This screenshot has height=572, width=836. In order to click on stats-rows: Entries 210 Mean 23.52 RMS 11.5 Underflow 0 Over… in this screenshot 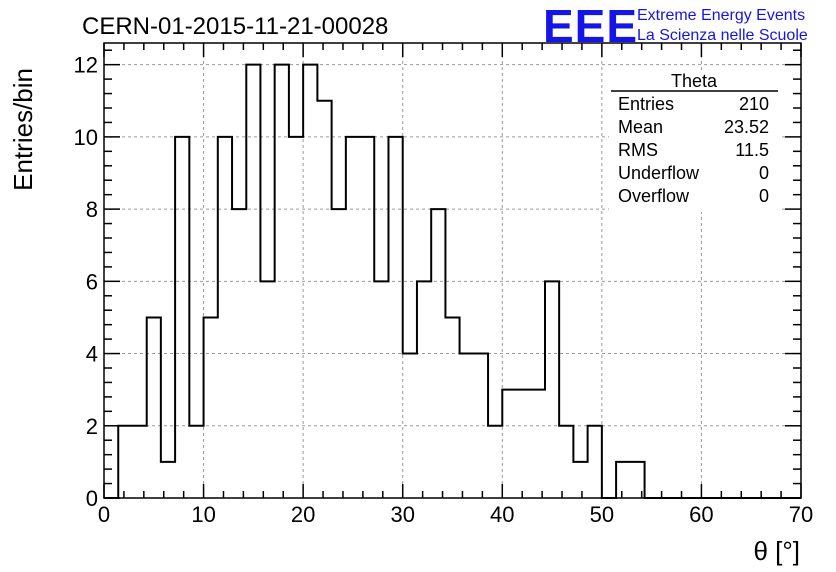, I will do `click(693, 150)`.